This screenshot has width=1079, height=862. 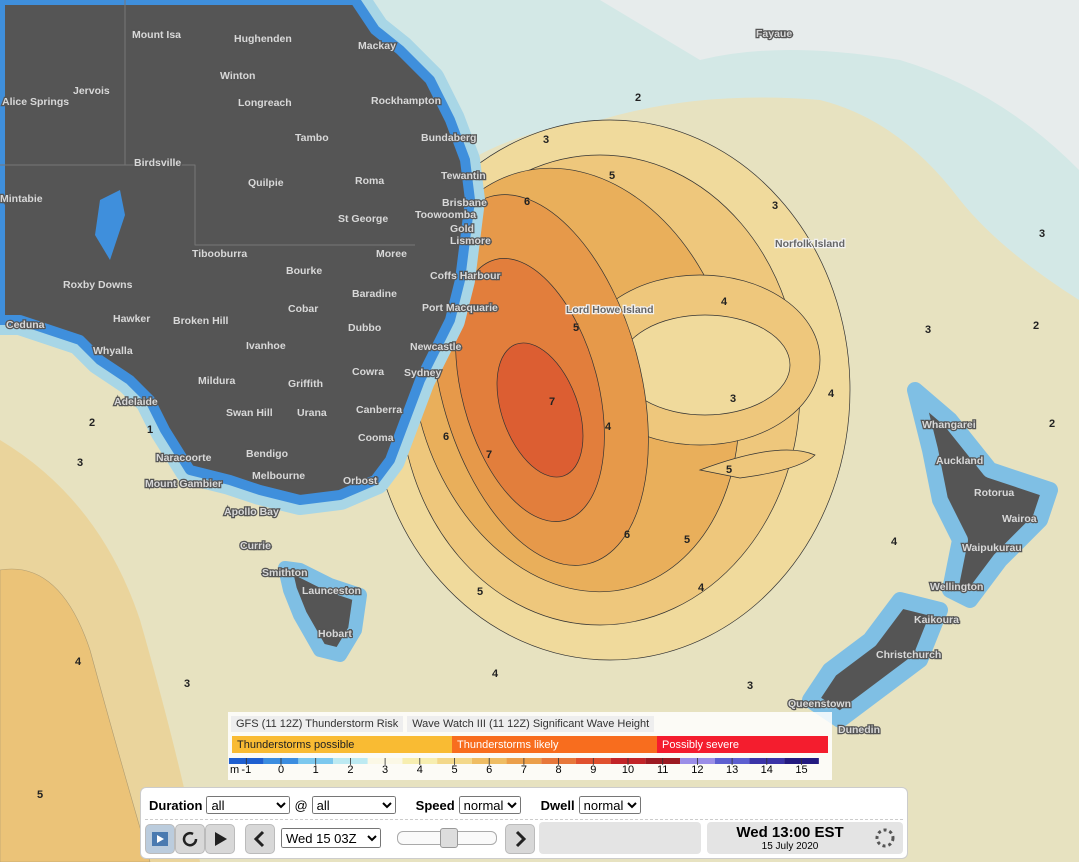 What do you see at coordinates (136, 402) in the screenshot?
I see `place-label: Adelaide` at bounding box center [136, 402].